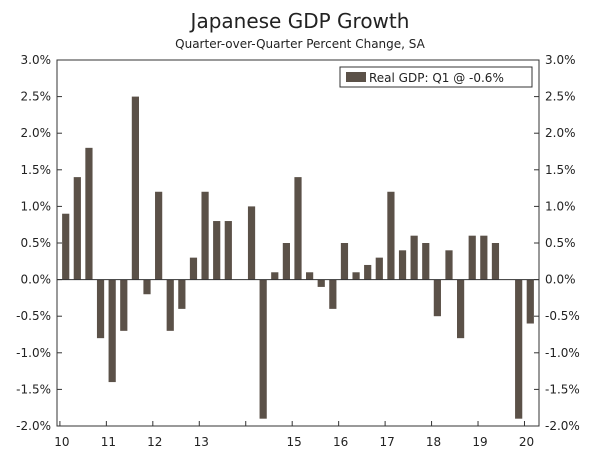 This screenshot has height=453, width=600. What do you see at coordinates (294, 442) in the screenshot?
I see `x-tick-label: 15` at bounding box center [294, 442].